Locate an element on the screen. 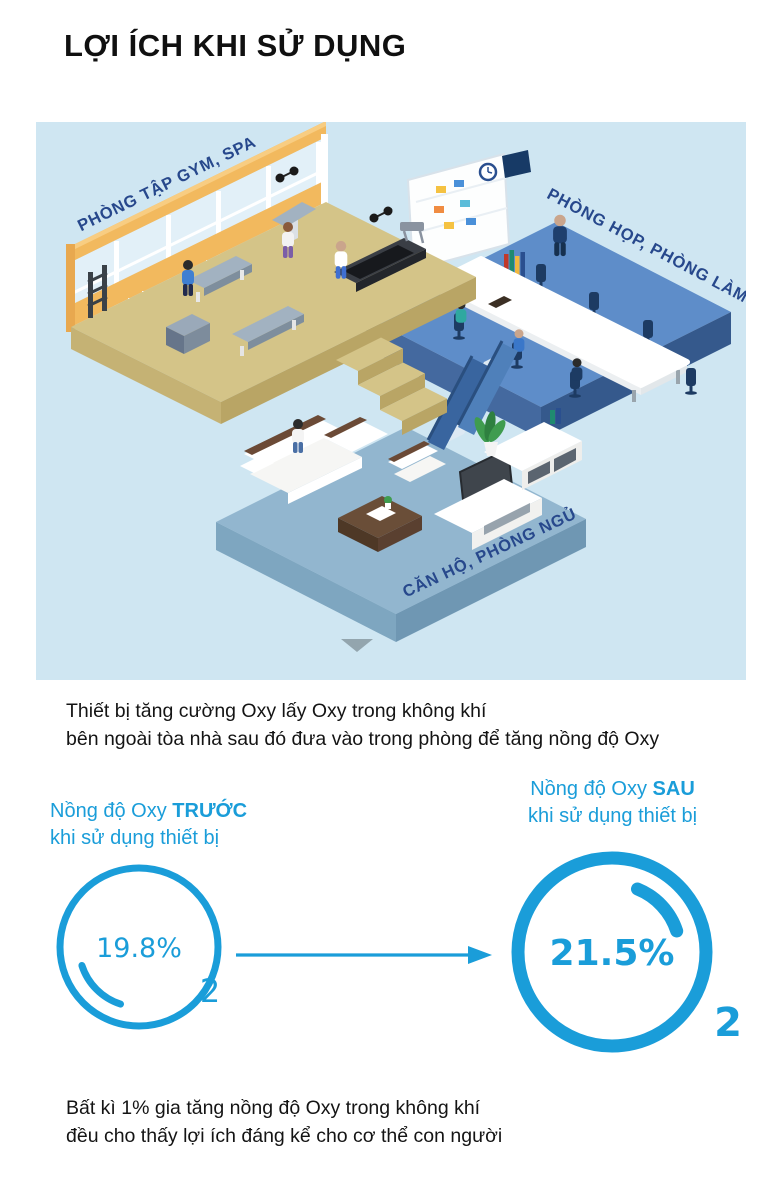  laptop-icon is located at coordinates (500, 302).